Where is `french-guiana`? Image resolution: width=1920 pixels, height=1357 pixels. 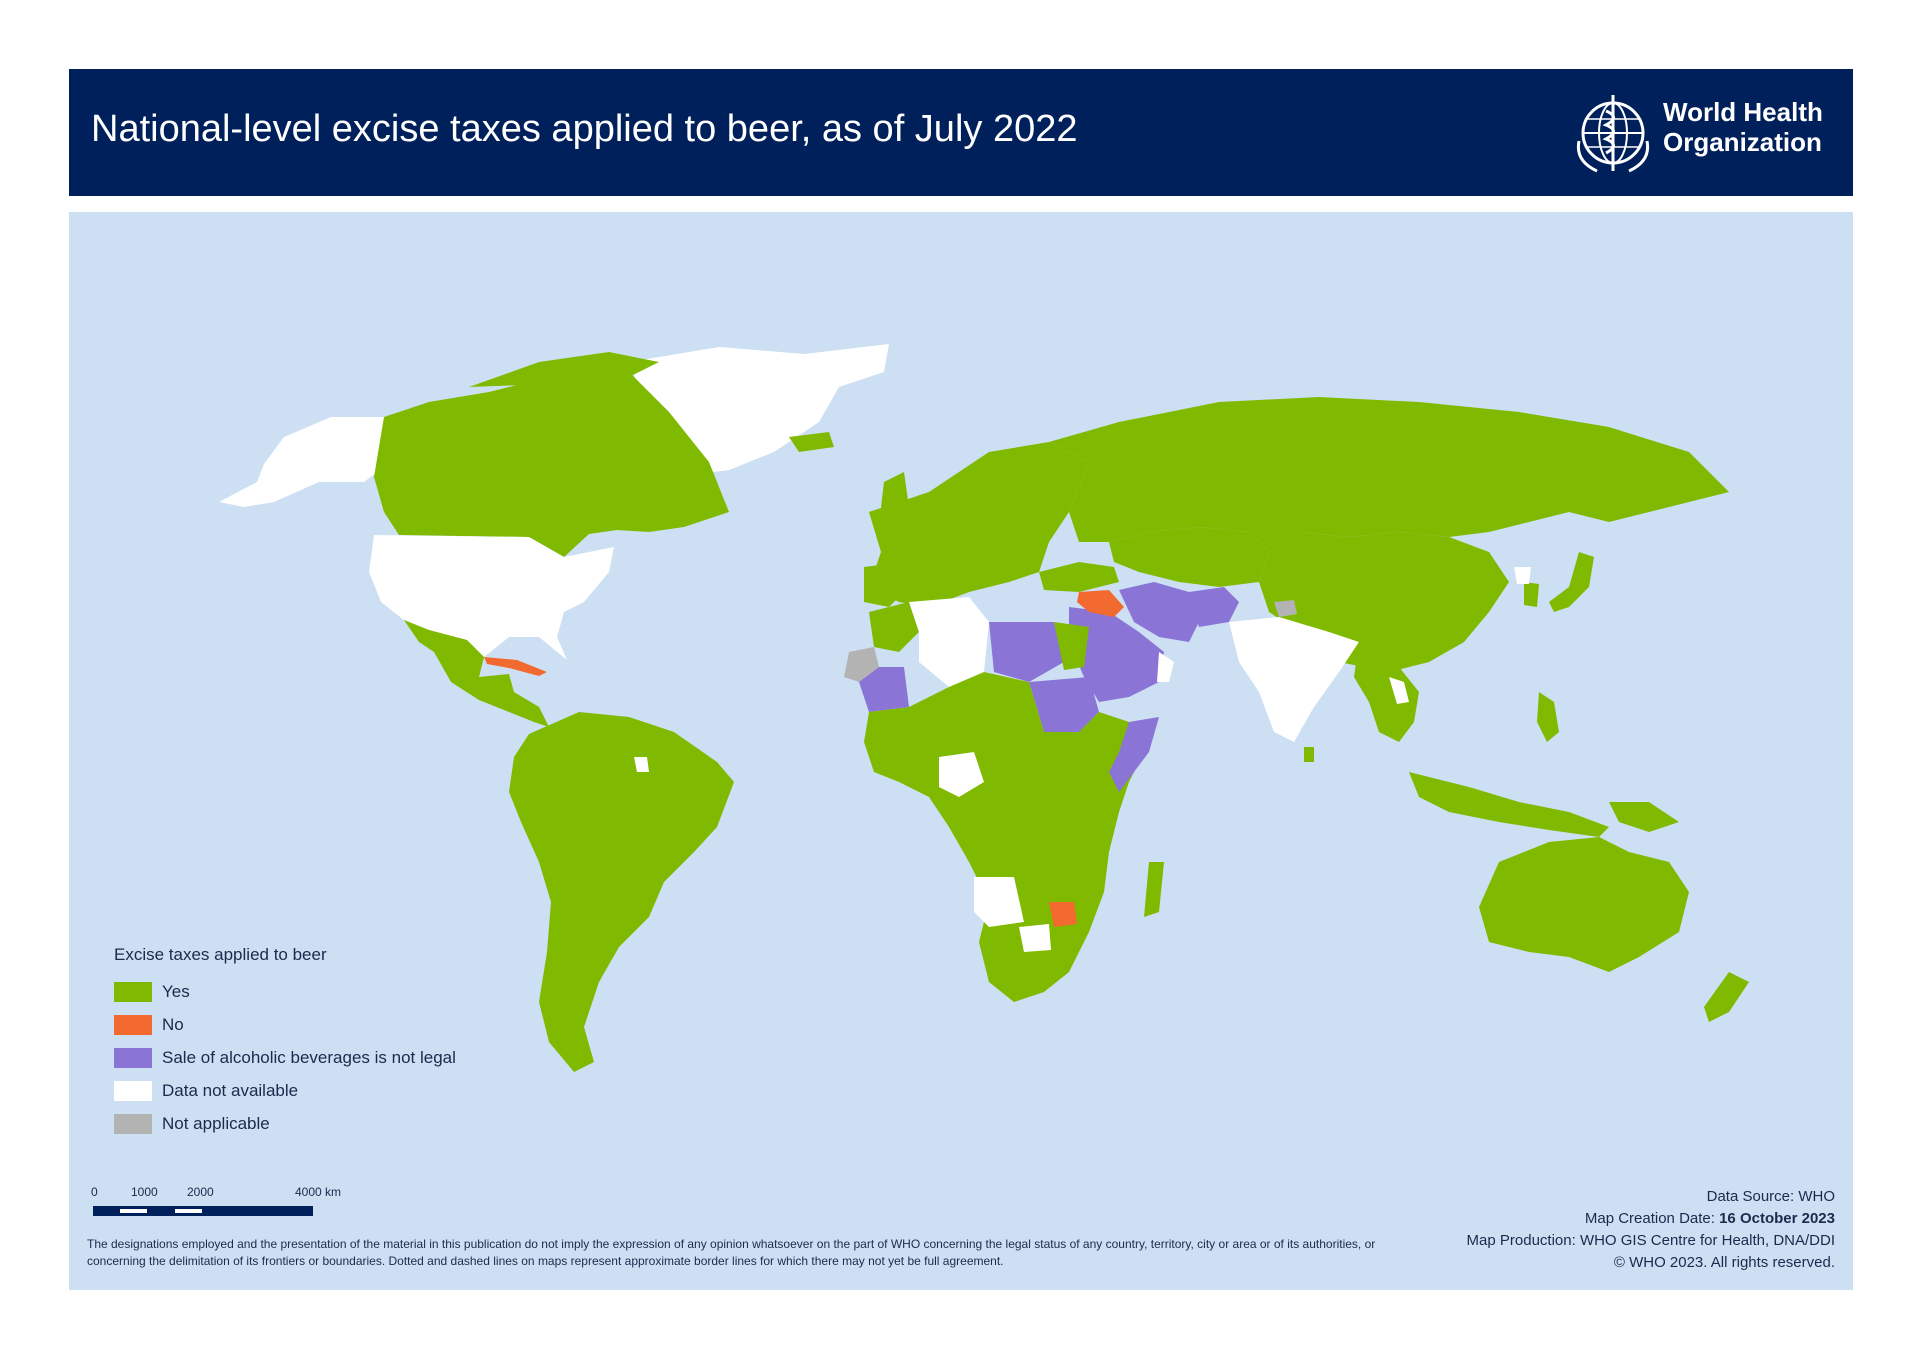
french-guiana is located at coordinates (641, 764).